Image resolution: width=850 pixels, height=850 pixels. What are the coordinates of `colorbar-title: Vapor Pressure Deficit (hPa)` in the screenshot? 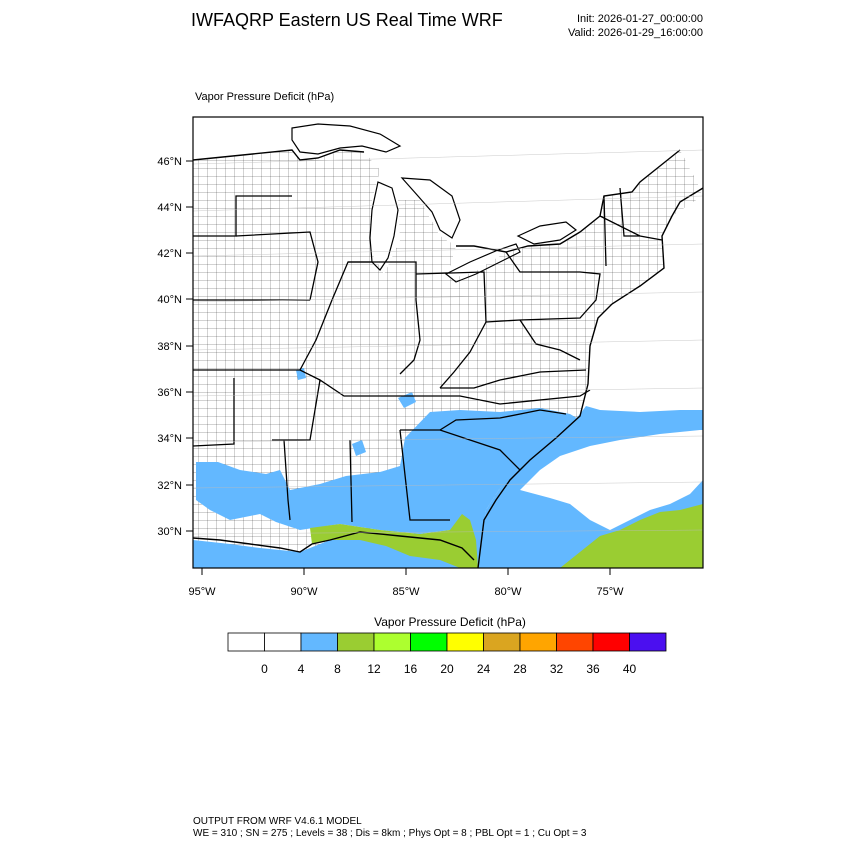 It's located at (450, 622).